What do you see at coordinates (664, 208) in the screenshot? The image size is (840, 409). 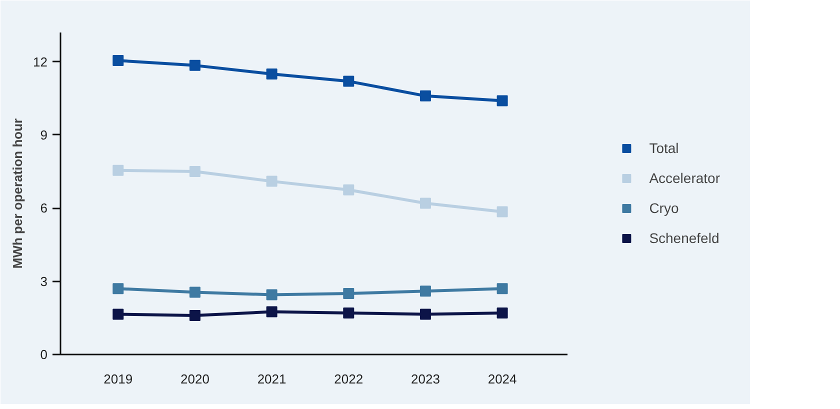 I see `legend-label: Cryo` at bounding box center [664, 208].